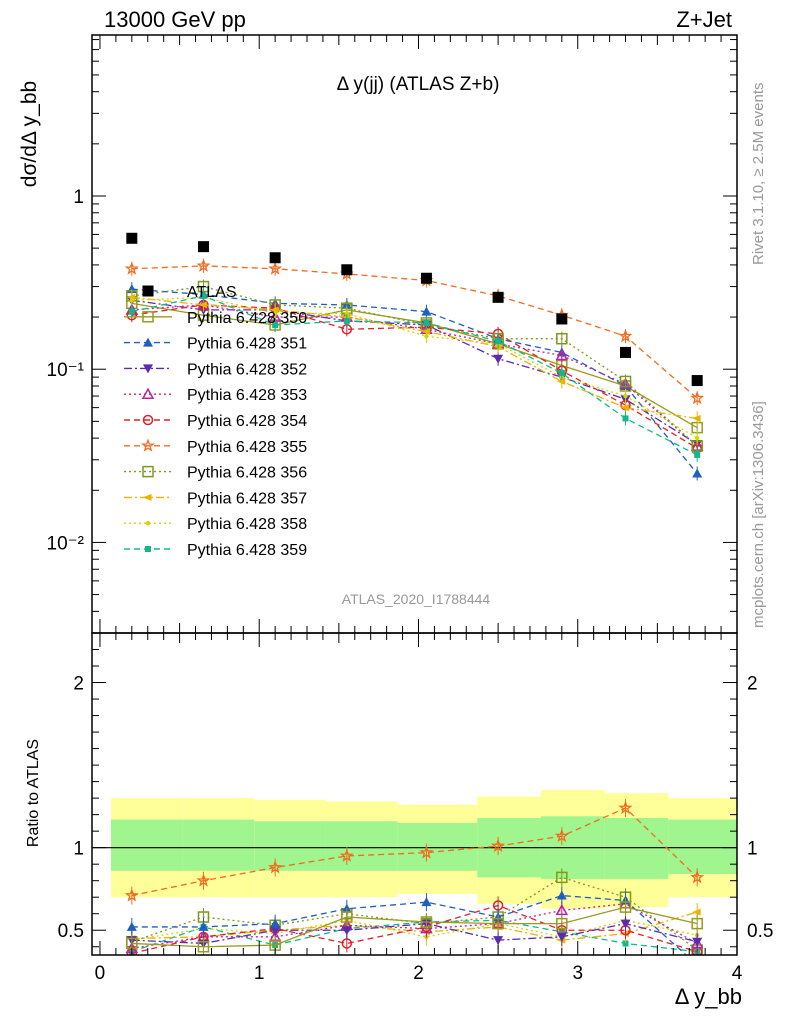 The height and width of the screenshot is (1024, 786). Describe the element at coordinates (708, 996) in the screenshot. I see `xlabel: Δ y_bb` at that location.